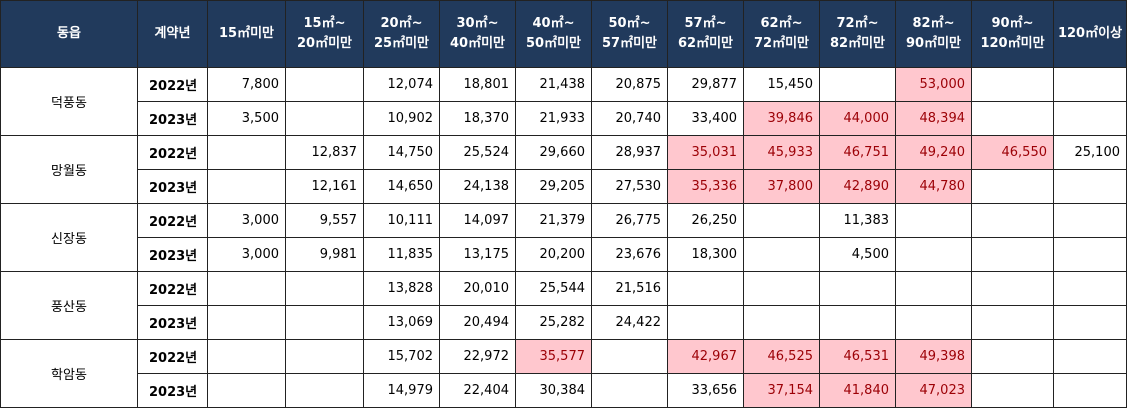 This screenshot has width=1127, height=408. What do you see at coordinates (477, 186) in the screenshot?
I see `value-cell: 24,138` at bounding box center [477, 186].